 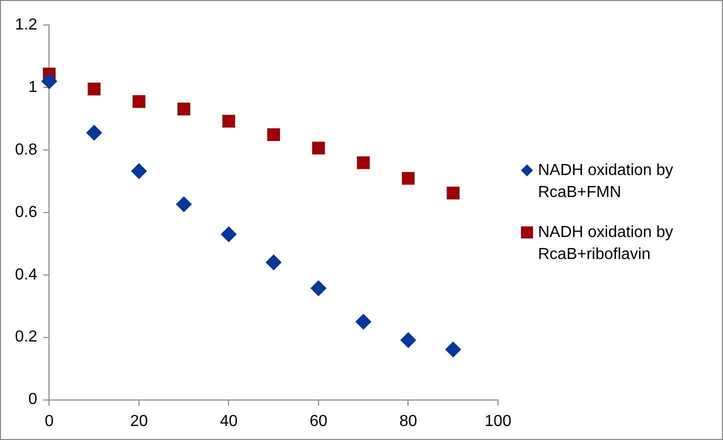 I want to click on x-tick-label: 60, so click(x=319, y=421).